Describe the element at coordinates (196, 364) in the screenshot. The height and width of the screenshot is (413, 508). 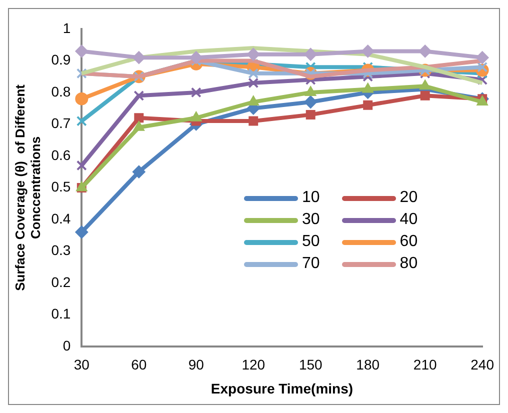
I see `x-tick-label: 90` at that location.